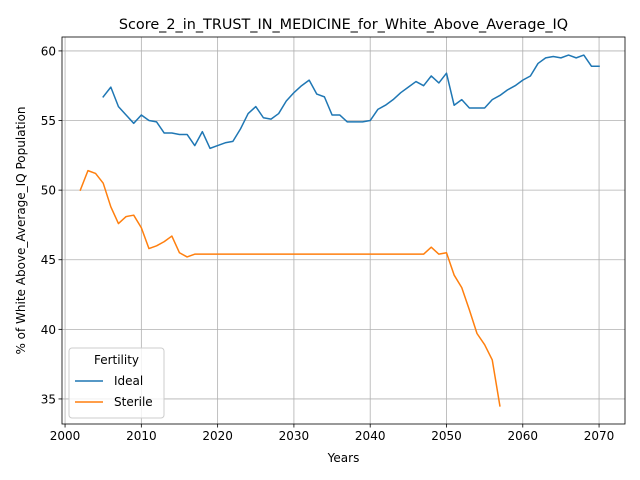 This screenshot has width=640, height=480. I want to click on x-axis: 2000 2010 2020 2030 2040 2050 2060 2070, so click(332, 433).